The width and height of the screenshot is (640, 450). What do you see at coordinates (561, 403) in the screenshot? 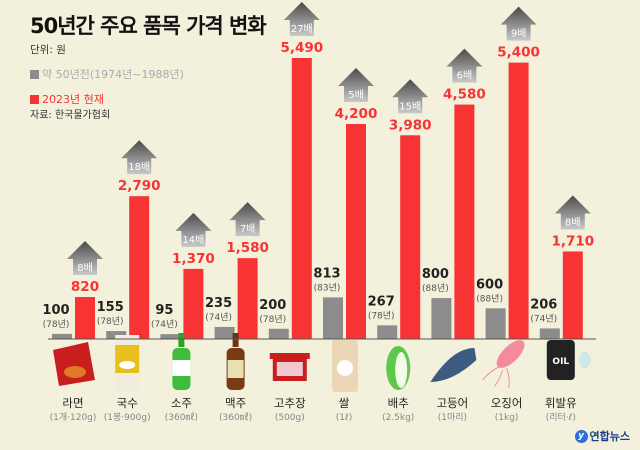
I see `category-label: 휘발유` at bounding box center [561, 403].